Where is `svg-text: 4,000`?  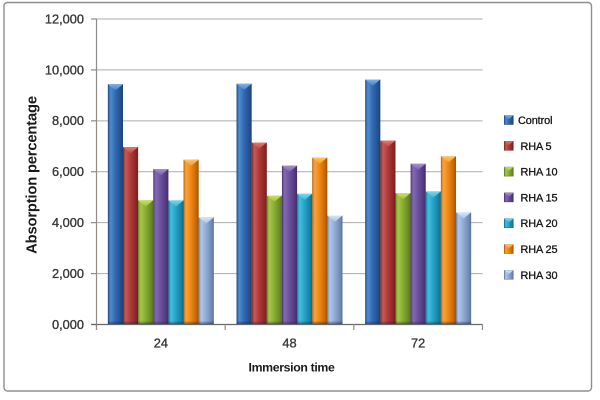 svg-text: 4,000 is located at coordinates (68, 222).